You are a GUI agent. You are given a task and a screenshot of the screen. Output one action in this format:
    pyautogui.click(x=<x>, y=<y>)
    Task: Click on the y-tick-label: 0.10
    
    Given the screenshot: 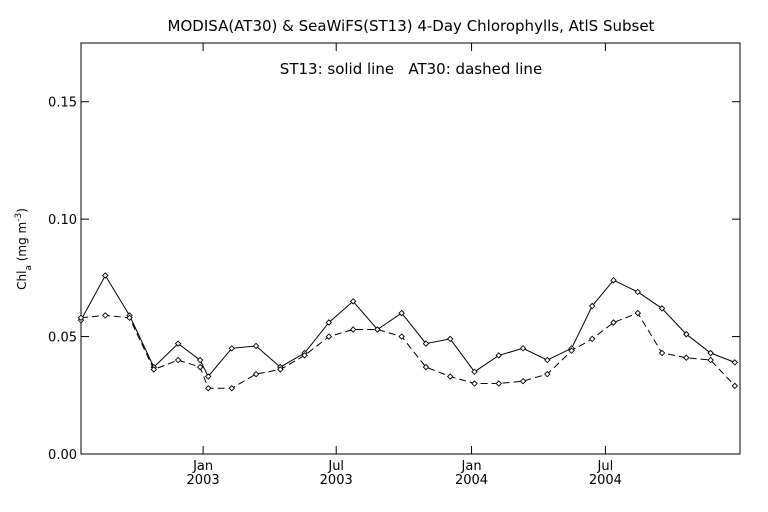 What is the action you would take?
    pyautogui.click(x=62, y=220)
    